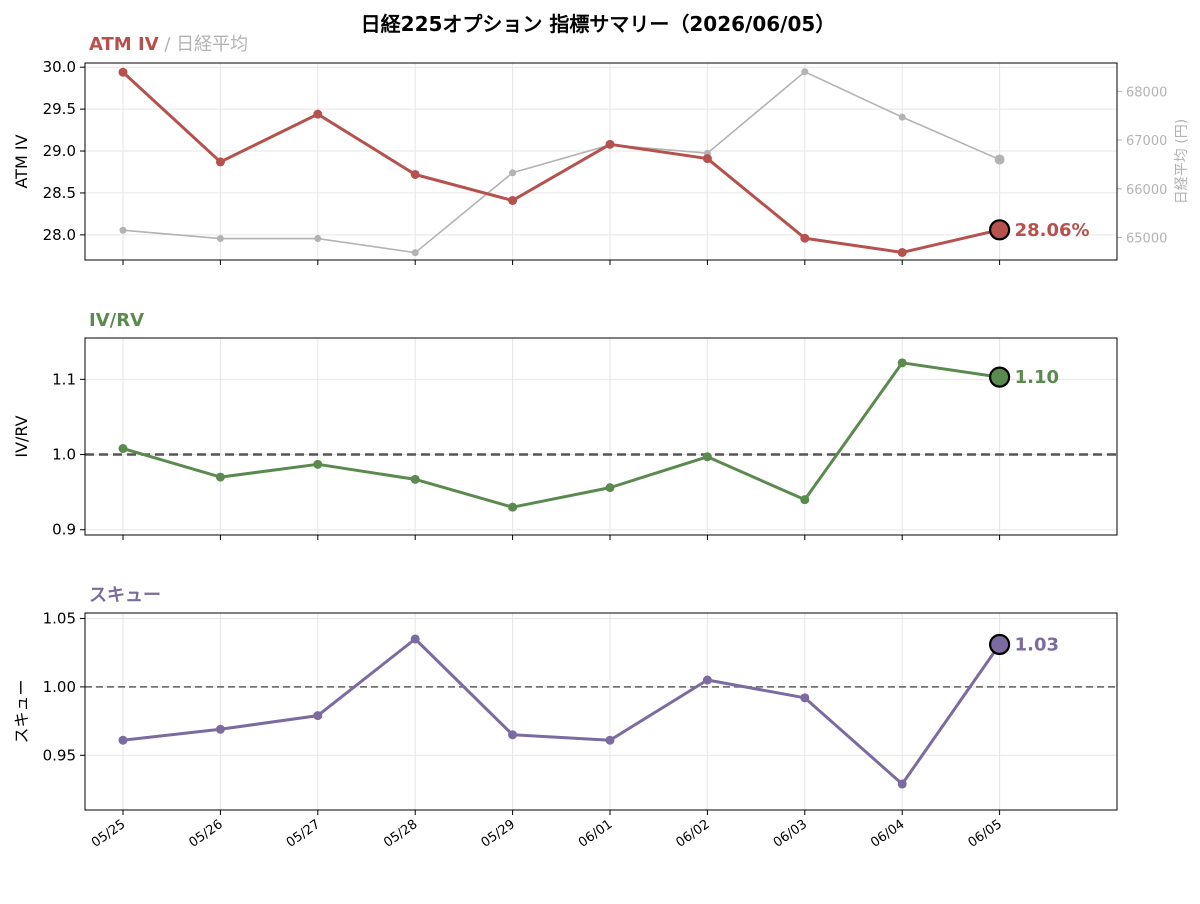 The image size is (1200, 904). I want to click on panel-title-primary: IV/RV, so click(116, 320).